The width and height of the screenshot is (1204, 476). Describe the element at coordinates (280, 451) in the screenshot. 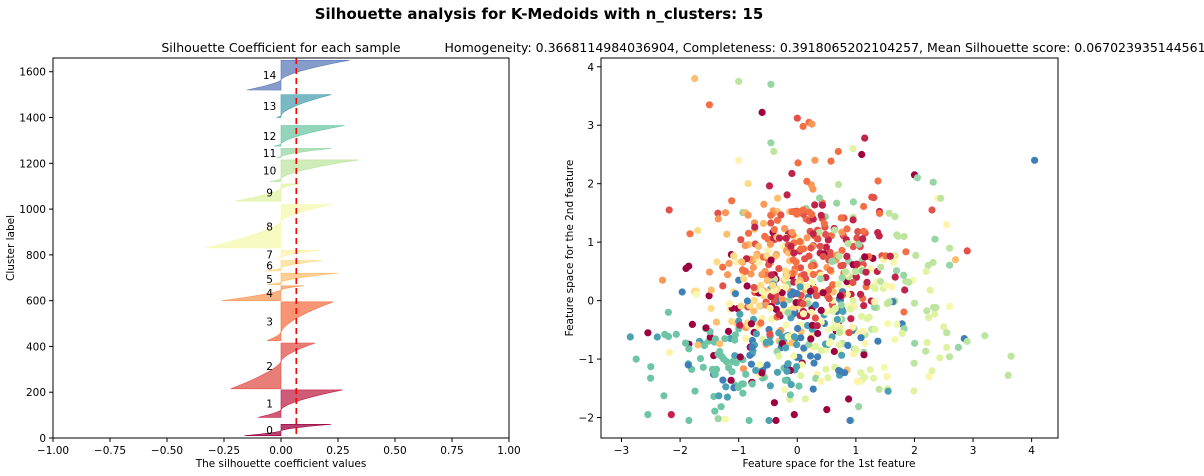

I see `silhouette-x-tick-label: 0.00` at that location.